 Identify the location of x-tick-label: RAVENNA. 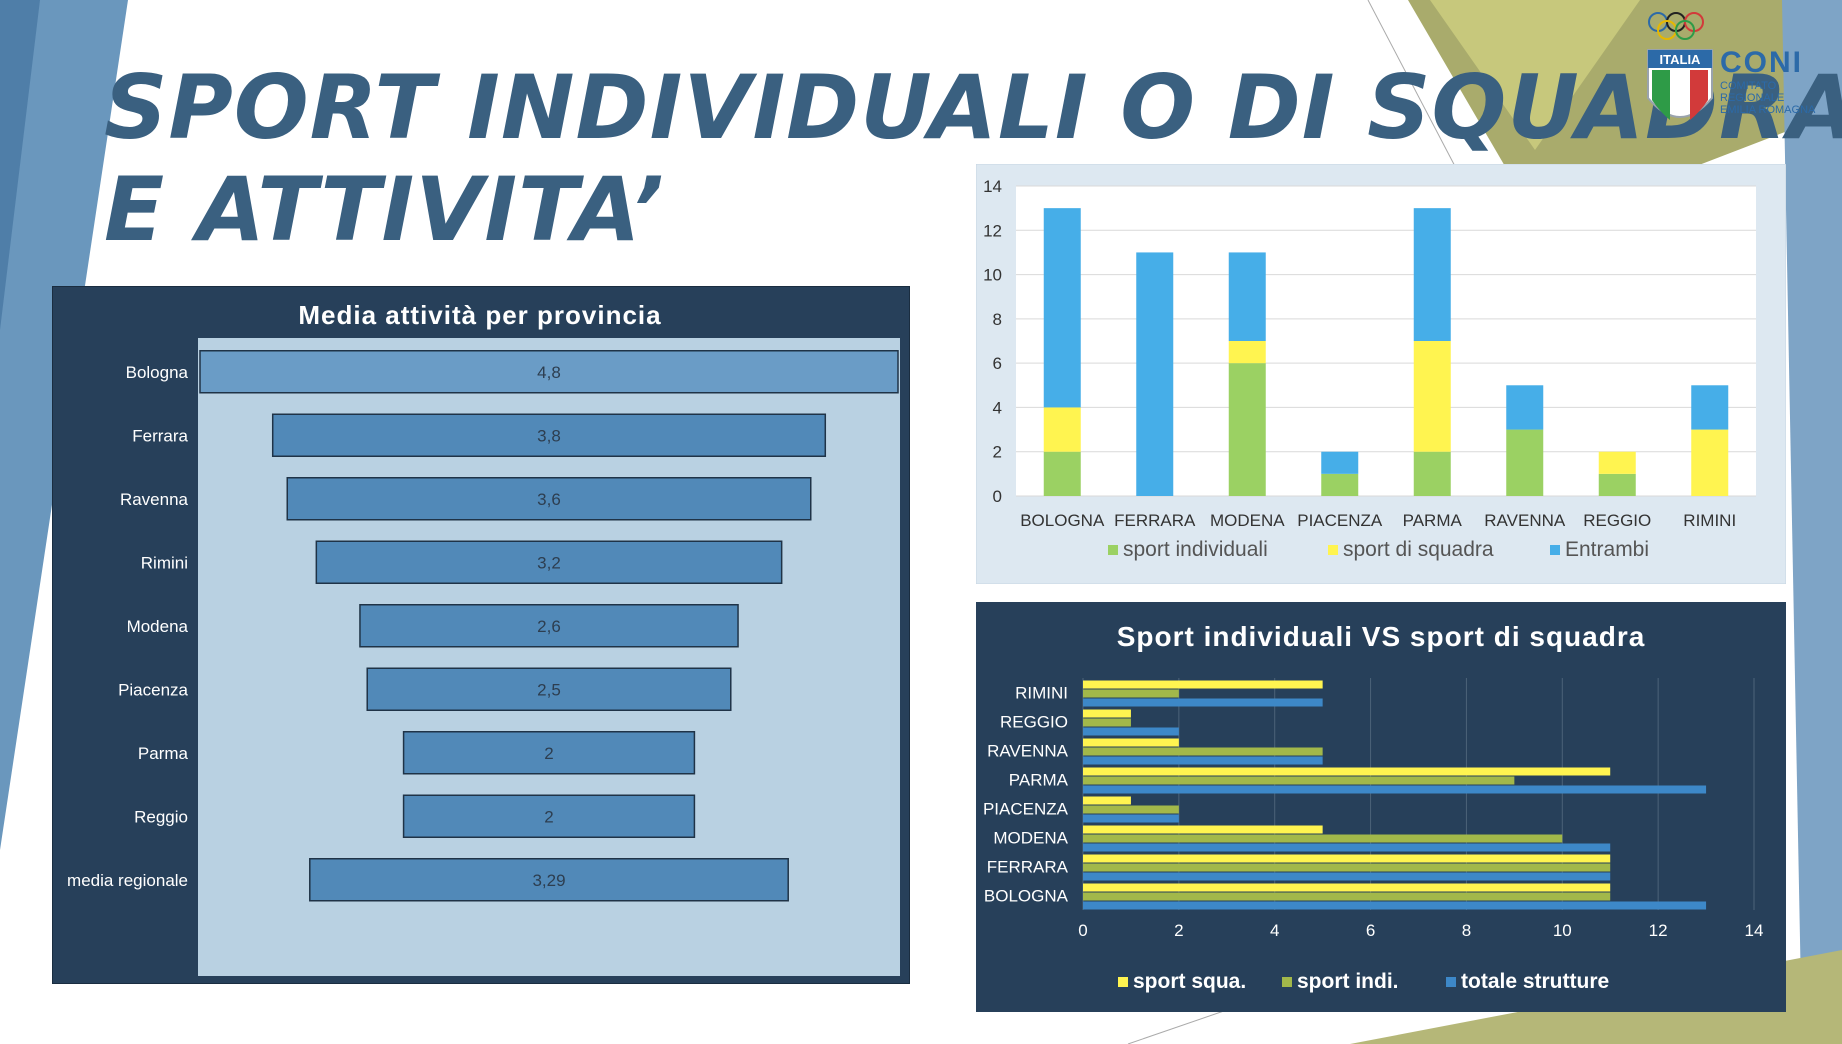
(1525, 520).